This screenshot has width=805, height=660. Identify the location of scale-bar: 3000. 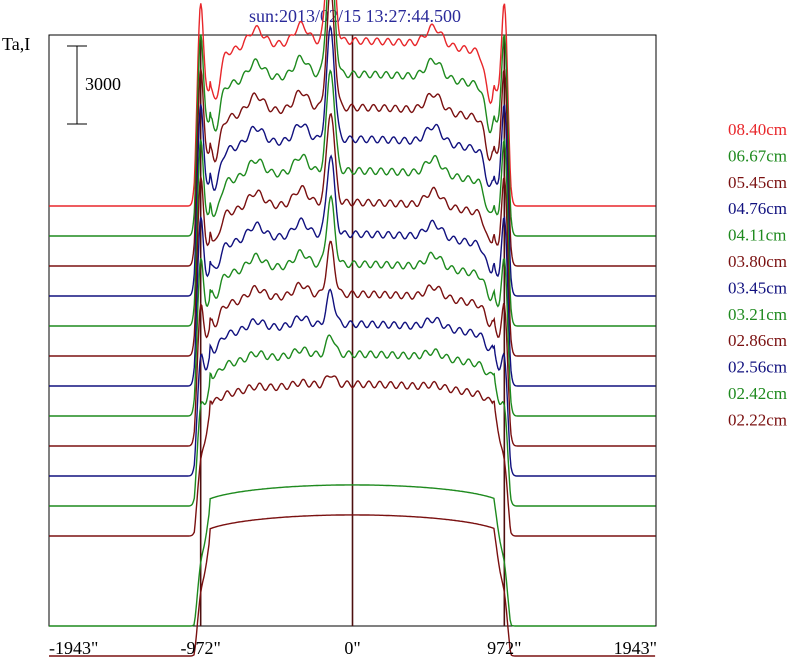
(94, 85).